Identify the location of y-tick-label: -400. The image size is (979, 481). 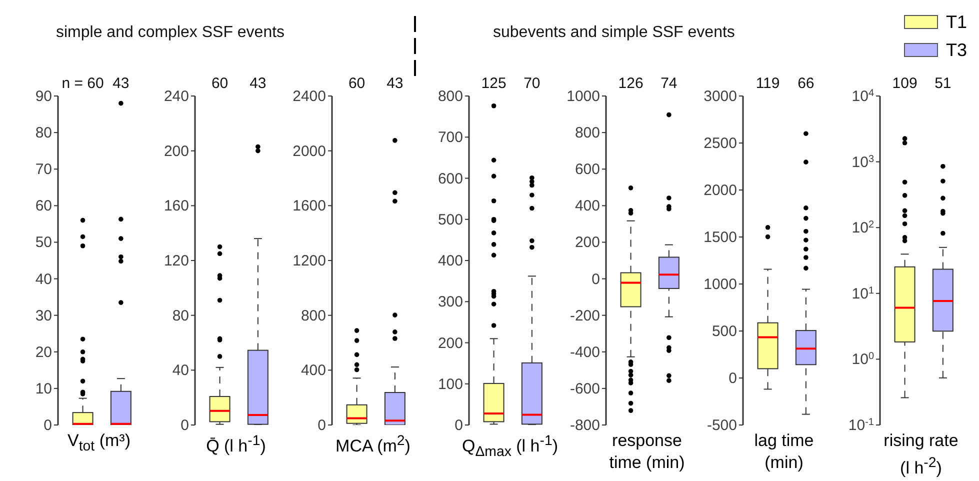
(585, 352).